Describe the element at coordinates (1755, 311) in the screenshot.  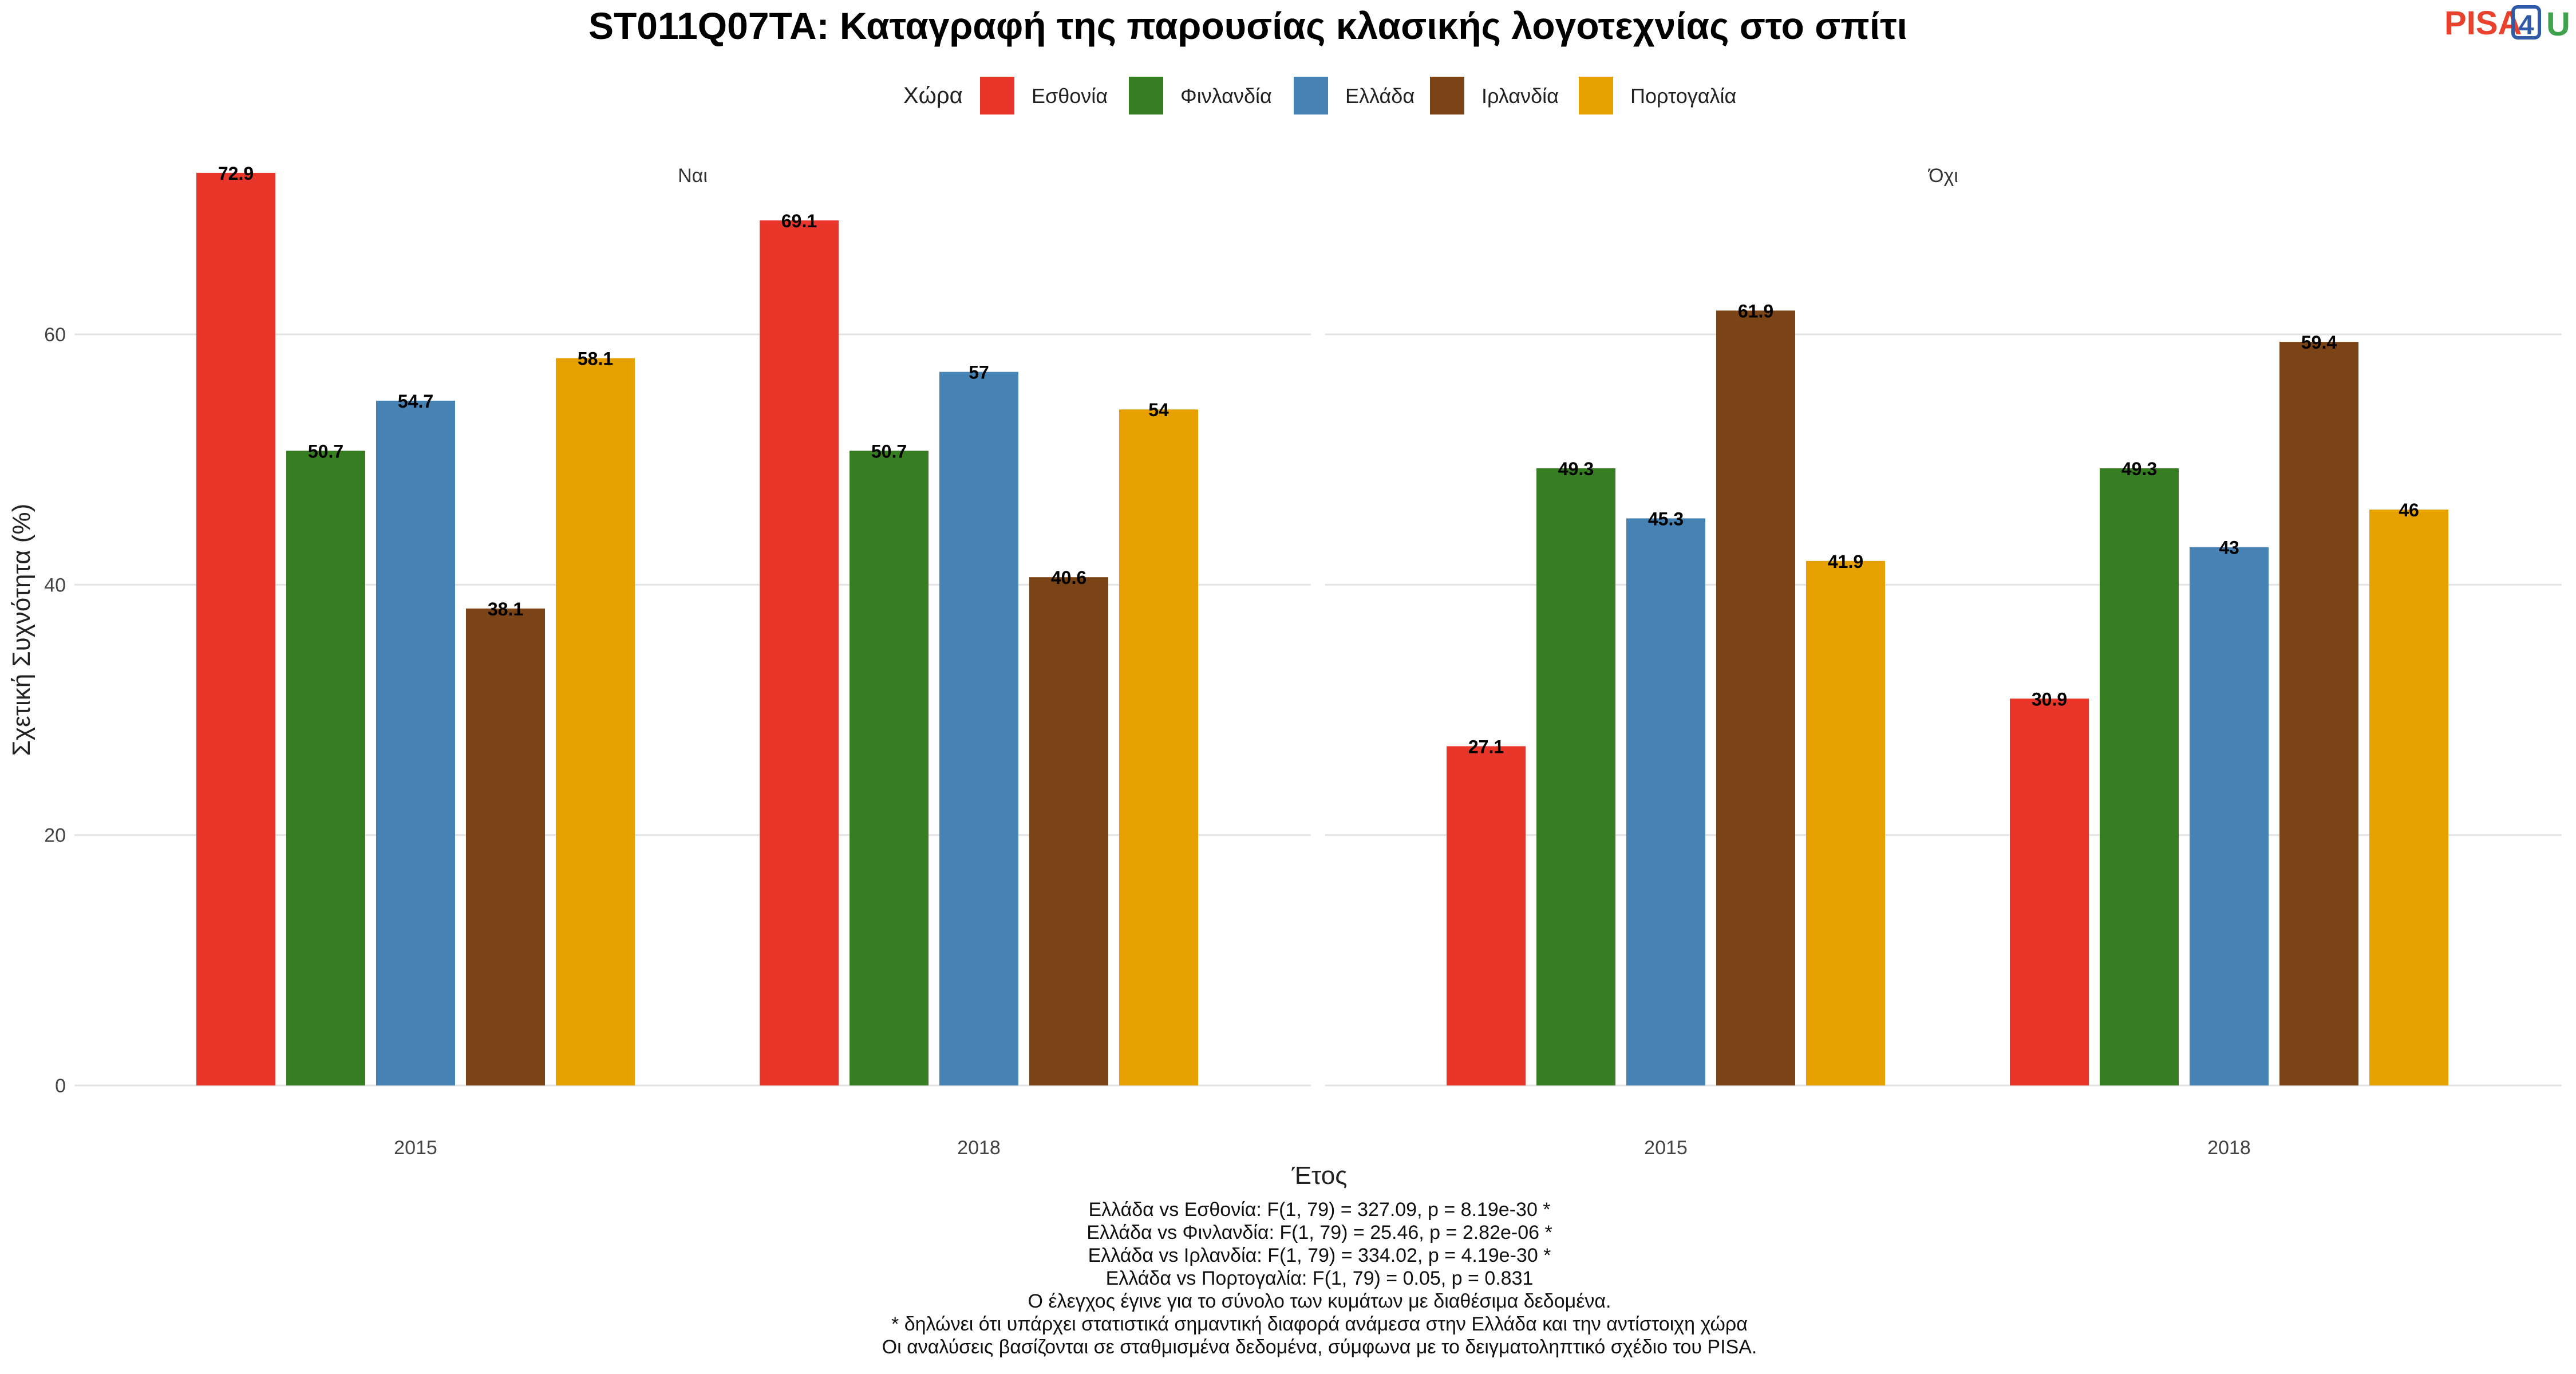
I see `bar-value-label: 61.9` at that location.